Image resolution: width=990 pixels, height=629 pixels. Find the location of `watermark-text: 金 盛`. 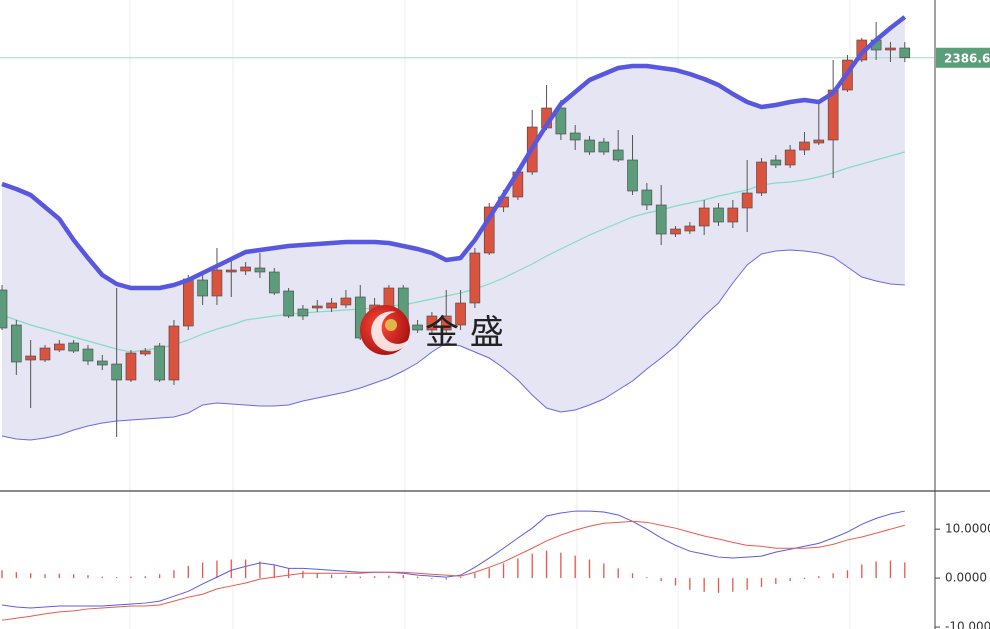

watermark-text: 金 盛 is located at coordinates (464, 333).